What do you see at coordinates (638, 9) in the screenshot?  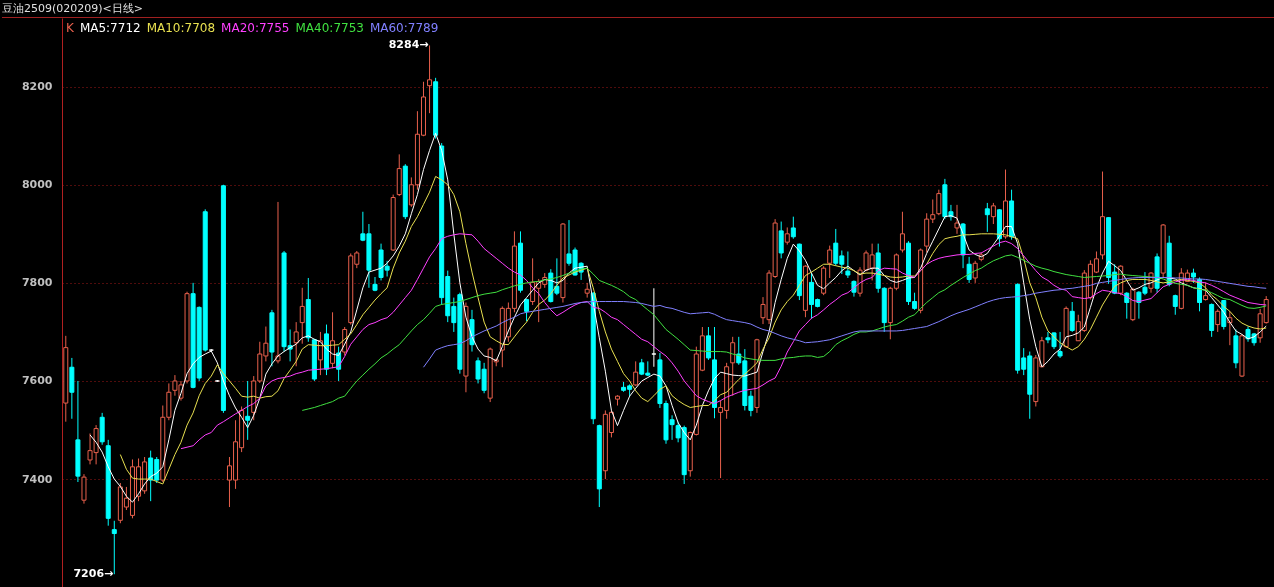 I see `chart-title: 豆油2509(020209)<日线>` at bounding box center [638, 9].